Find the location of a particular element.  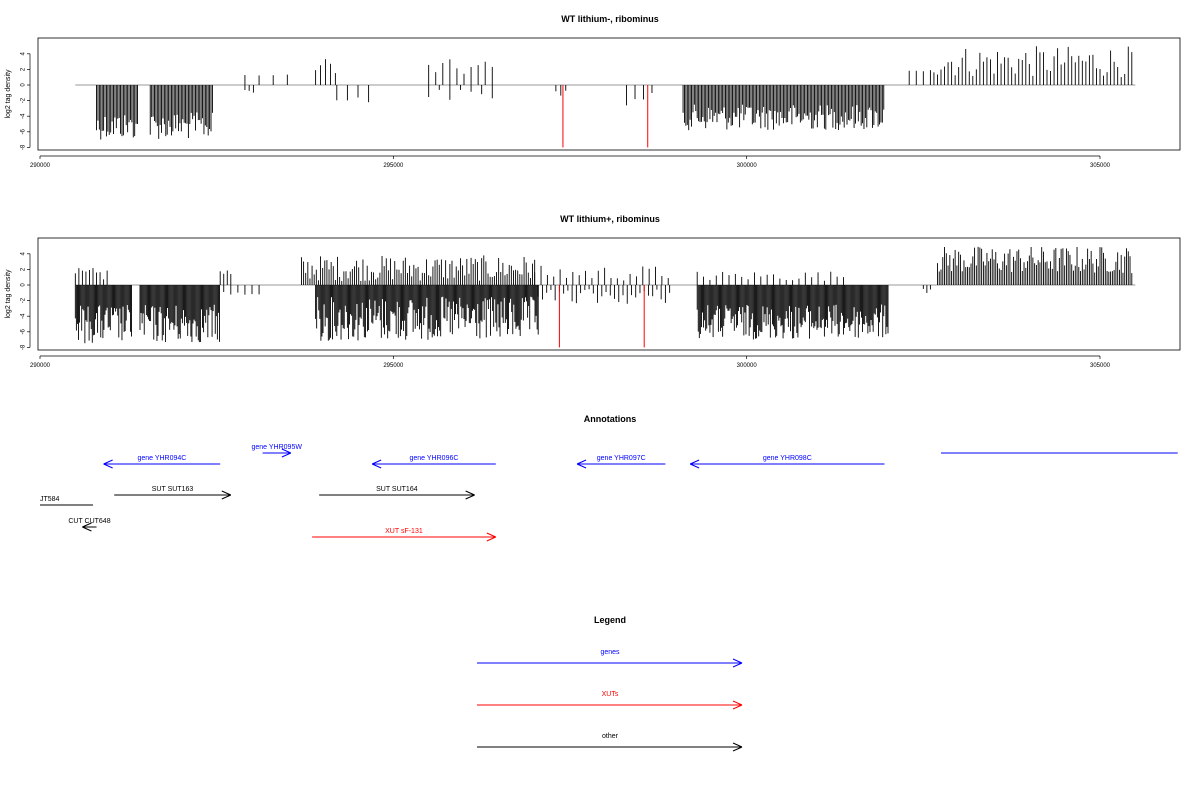

annotation-label: gene YHR096C is located at coordinates (434, 458).